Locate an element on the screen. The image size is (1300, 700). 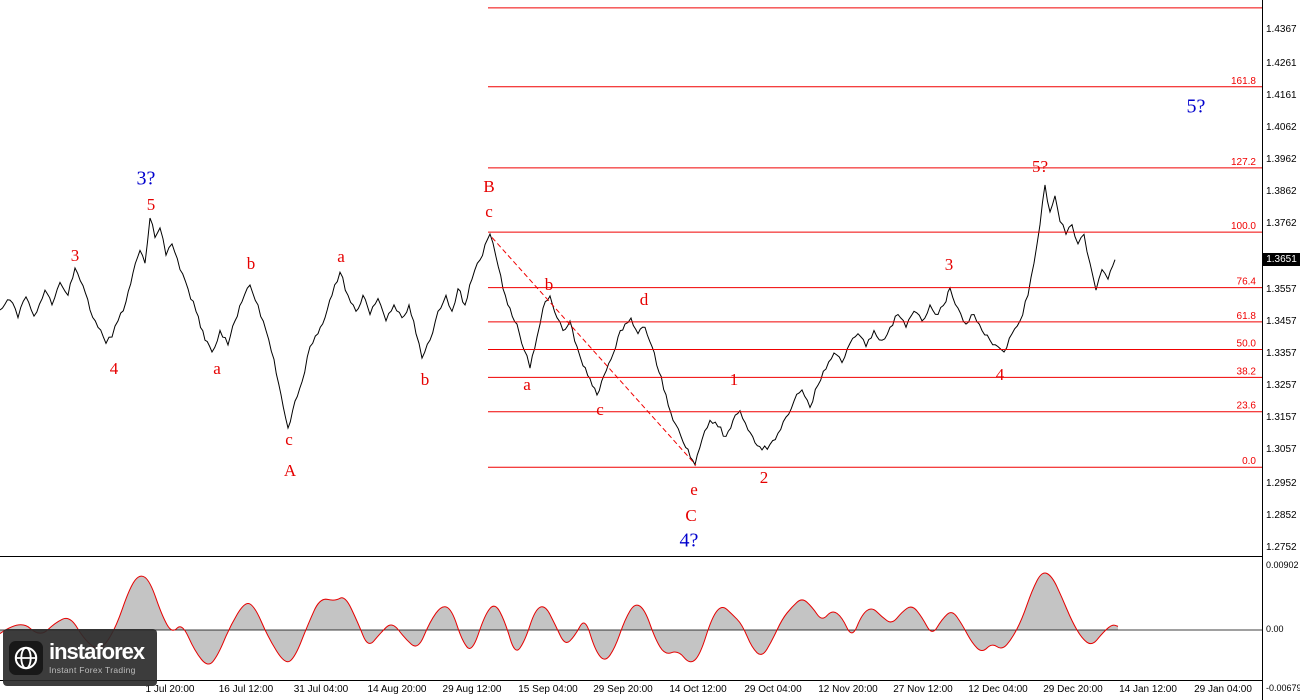
instaforex-logo: instaforex Instant Forex Trading is located at coordinates (80, 657).